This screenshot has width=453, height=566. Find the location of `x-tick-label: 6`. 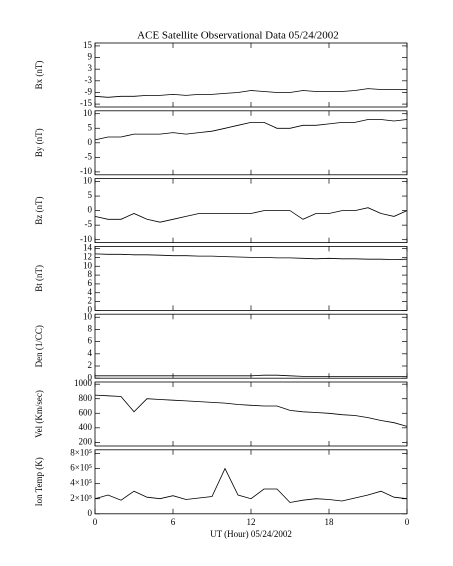

x-tick-label: 6 is located at coordinates (173, 522).